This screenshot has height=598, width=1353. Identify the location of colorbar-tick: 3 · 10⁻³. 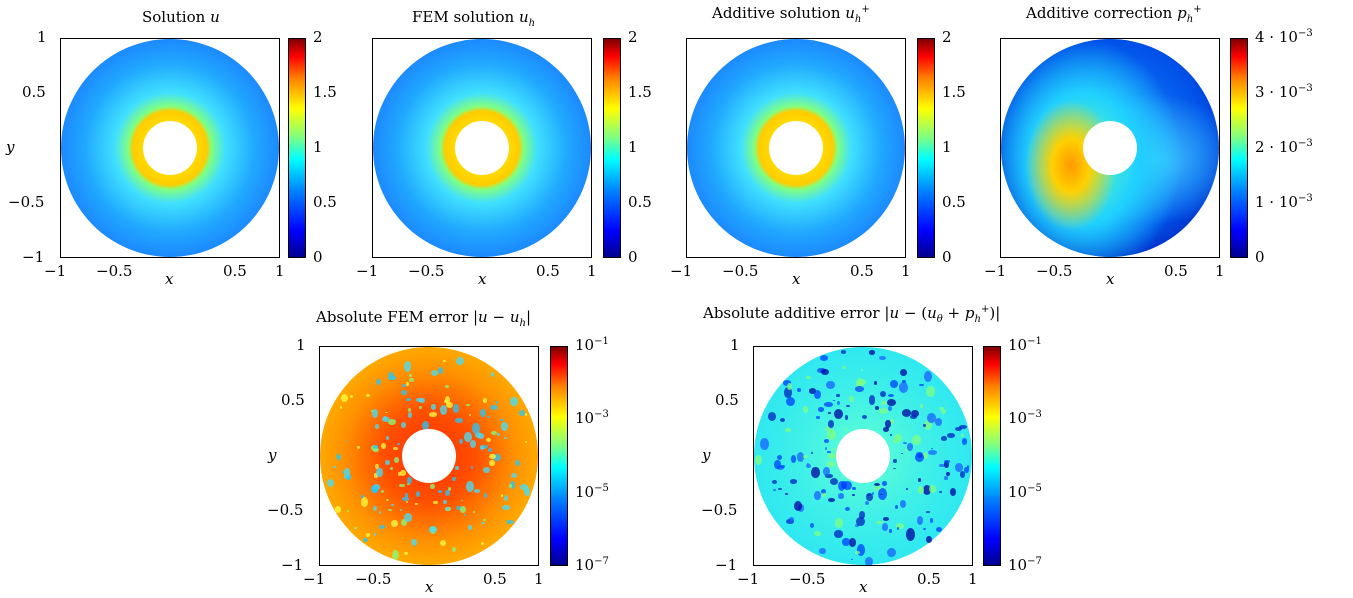
(1284, 92).